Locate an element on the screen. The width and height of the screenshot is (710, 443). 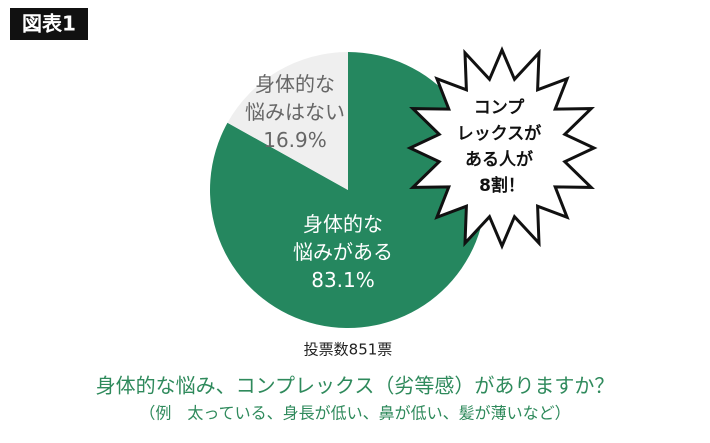
value-label: 16.9% is located at coordinates (295, 140).